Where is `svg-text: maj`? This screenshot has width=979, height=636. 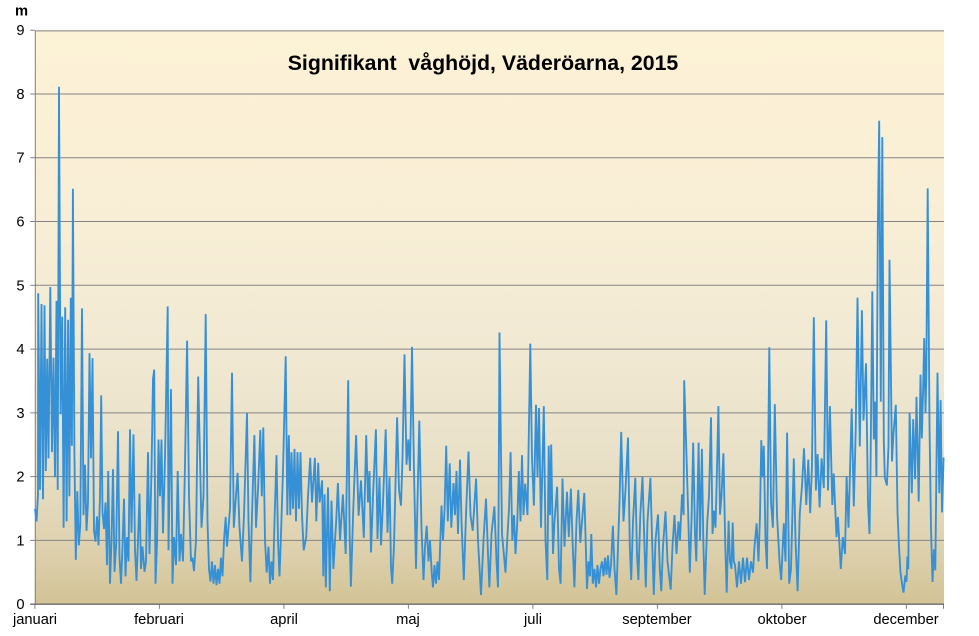 svg-text: maj is located at coordinates (408, 620).